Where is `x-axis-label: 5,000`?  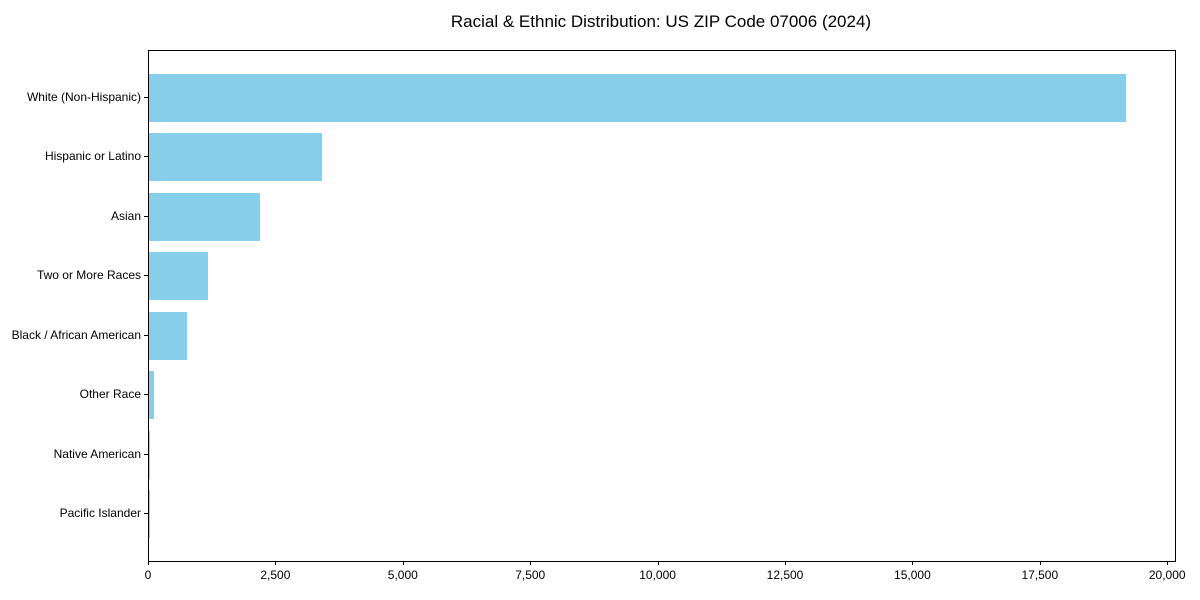
x-axis-label: 5,000 is located at coordinates (402, 575).